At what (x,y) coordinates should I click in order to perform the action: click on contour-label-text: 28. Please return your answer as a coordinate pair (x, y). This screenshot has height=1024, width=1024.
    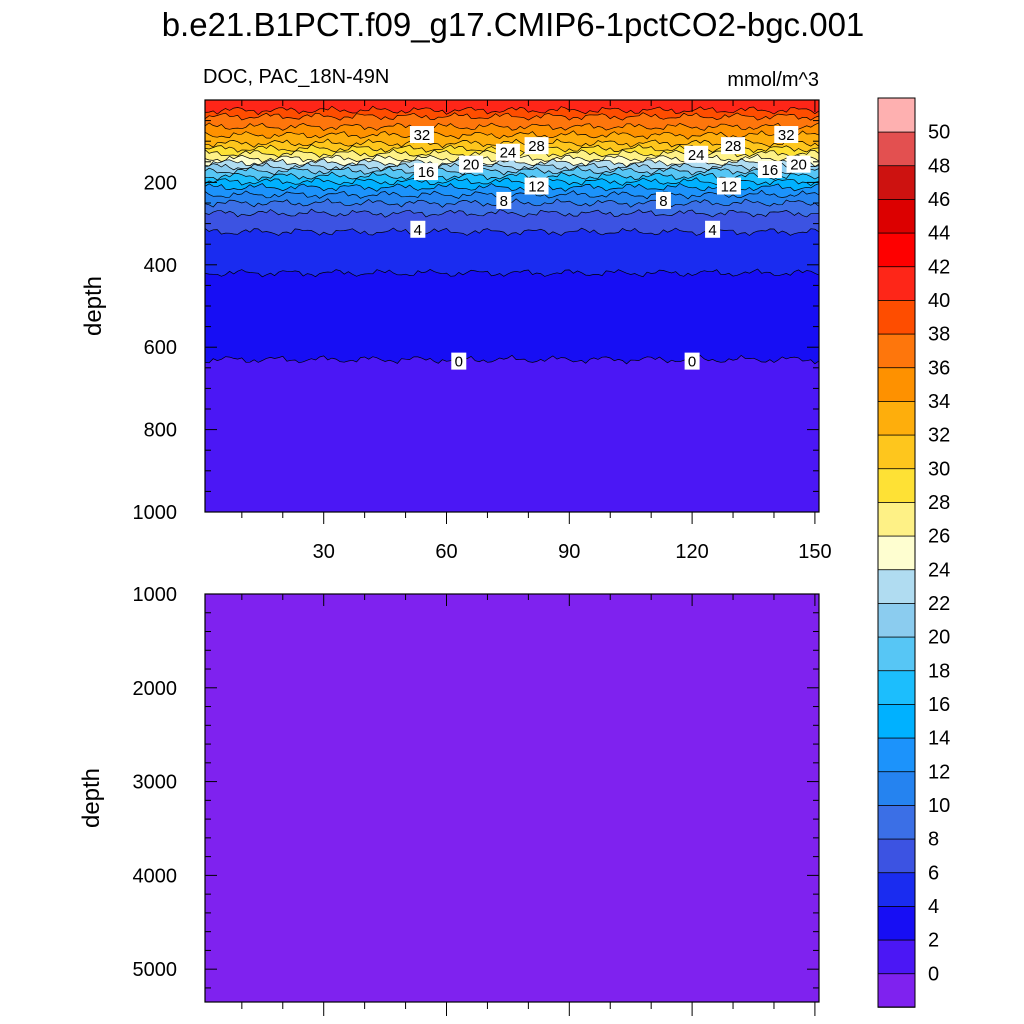
    Looking at the image, I should click on (733, 146).